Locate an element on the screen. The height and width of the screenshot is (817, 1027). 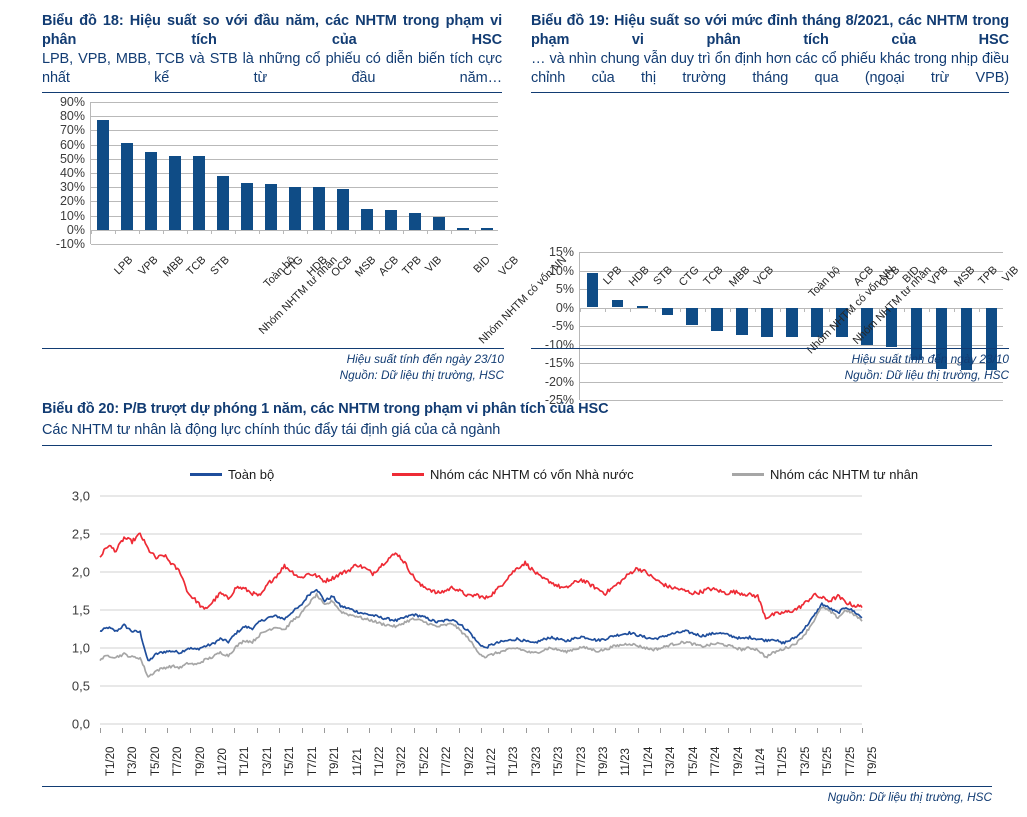
legend-item: Toàn bộ is located at coordinates (232, 474).